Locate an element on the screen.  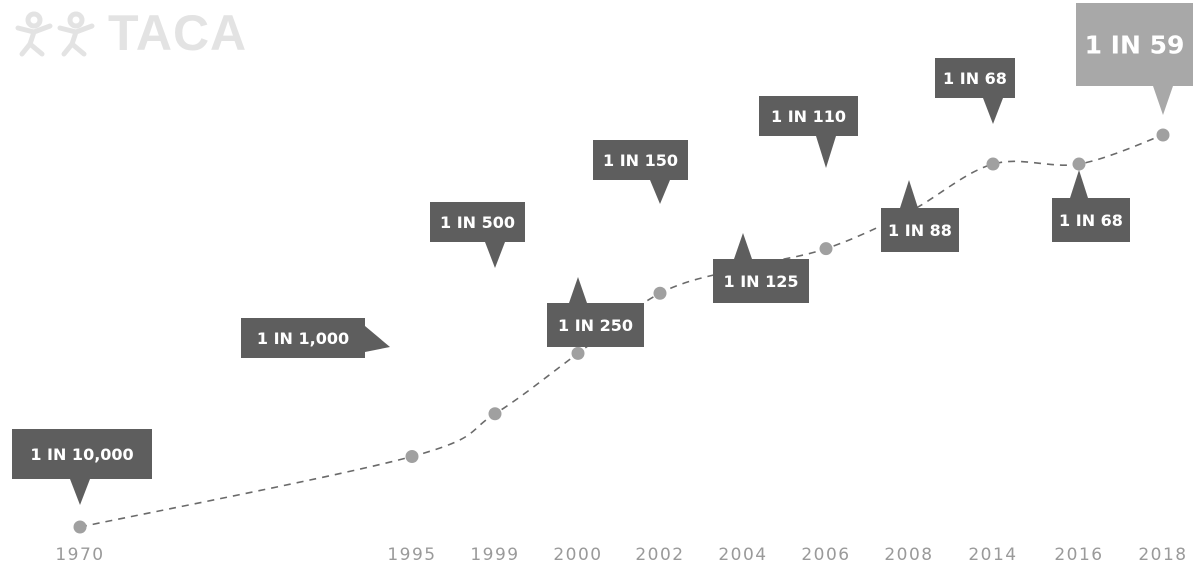
callout-label: 1 IN 1,000 is located at coordinates (303, 338).